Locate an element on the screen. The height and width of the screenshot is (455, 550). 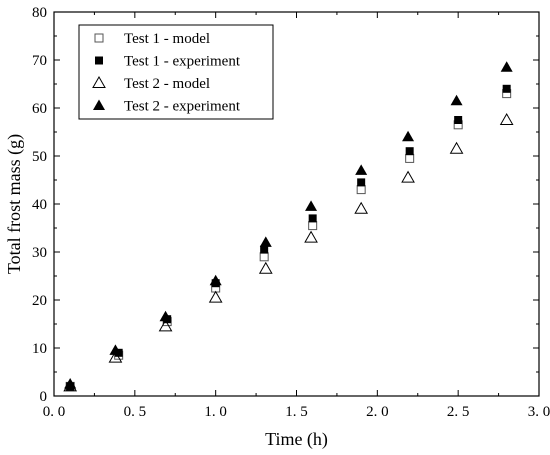
x-tick-label: 1. 0 is located at coordinates (215, 412).